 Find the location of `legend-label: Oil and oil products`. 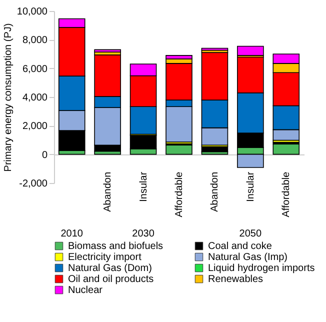

legend-label: Oil and oil products is located at coordinates (111, 279).